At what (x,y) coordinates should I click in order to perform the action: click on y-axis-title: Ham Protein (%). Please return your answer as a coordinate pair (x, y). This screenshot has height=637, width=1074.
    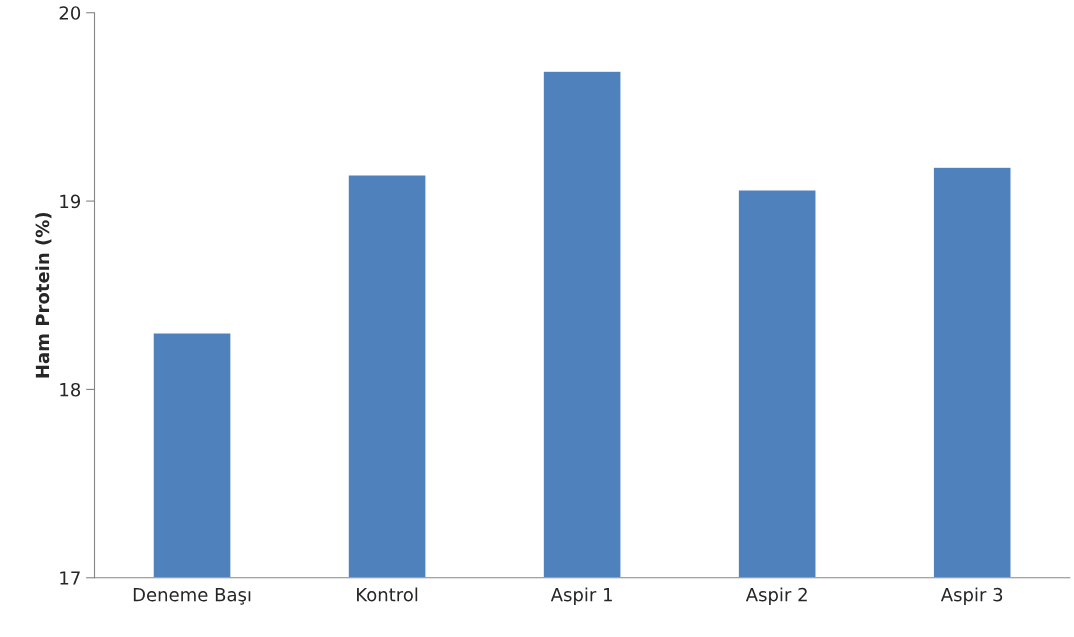
    Looking at the image, I should click on (43, 295).